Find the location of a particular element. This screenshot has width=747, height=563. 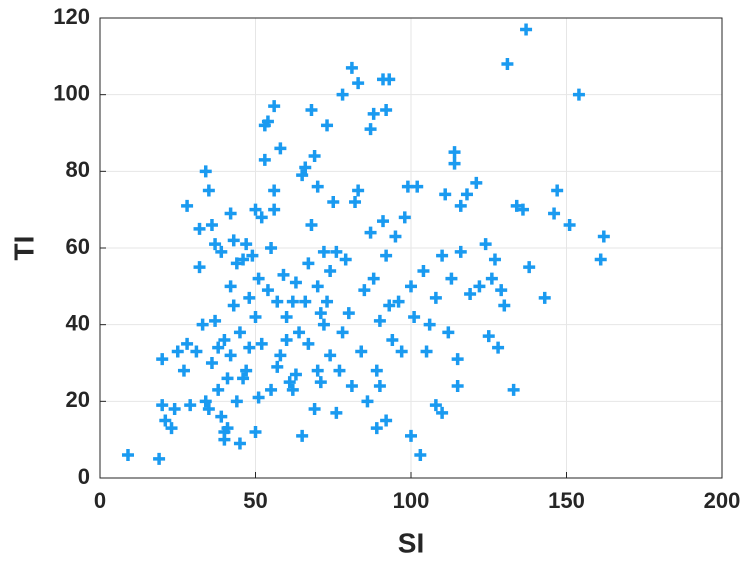

x-tick-label: 0 is located at coordinates (100, 500).